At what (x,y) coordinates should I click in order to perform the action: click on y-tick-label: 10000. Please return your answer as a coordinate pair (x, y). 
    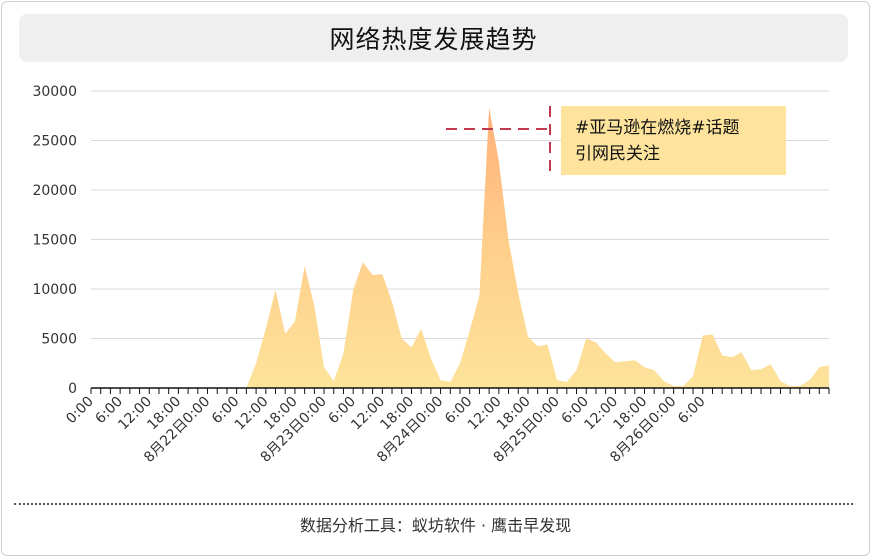
    Looking at the image, I should click on (54, 290).